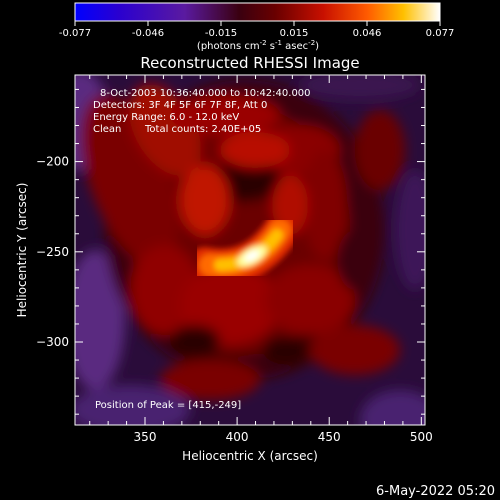 The height and width of the screenshot is (500, 500). What do you see at coordinates (107, 129) in the screenshot?
I see `annotation-clean: Clean` at bounding box center [107, 129].